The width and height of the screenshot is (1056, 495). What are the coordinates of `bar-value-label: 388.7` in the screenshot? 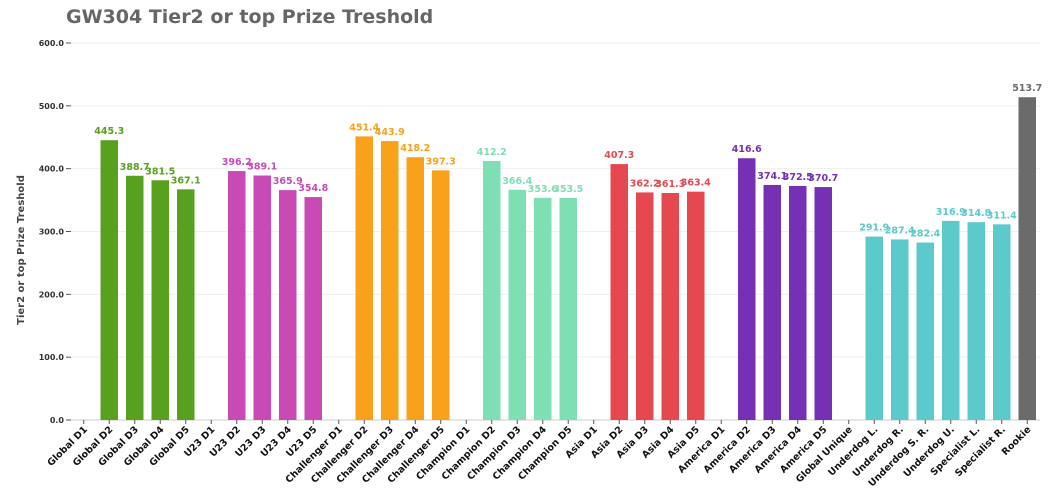 It's located at (135, 167).